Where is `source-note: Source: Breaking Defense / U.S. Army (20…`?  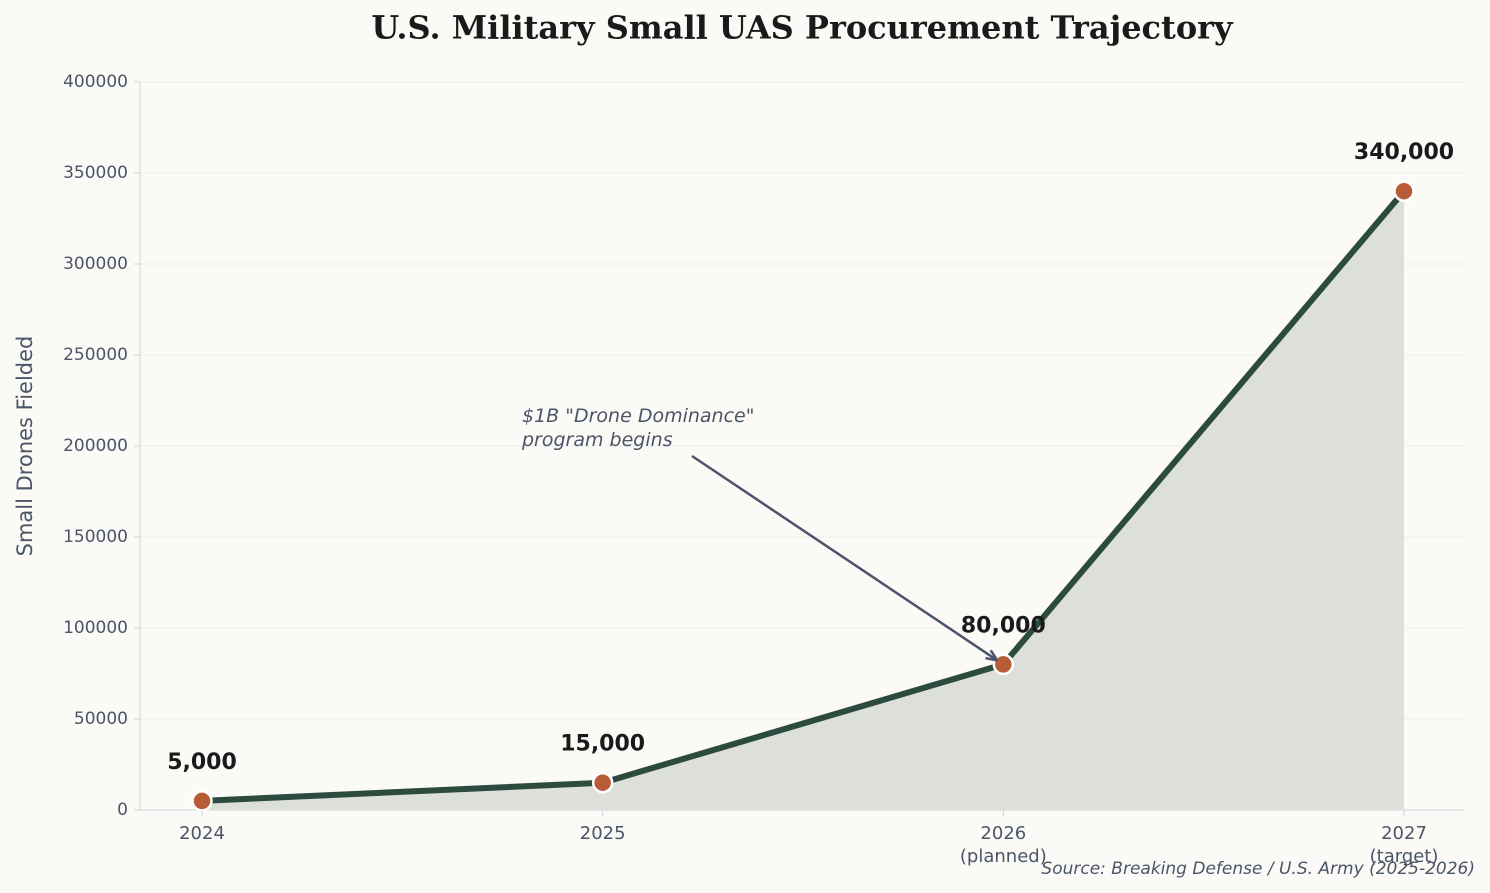 source-note: Source: Breaking Defense / U.S. Army (20… is located at coordinates (1258, 869).